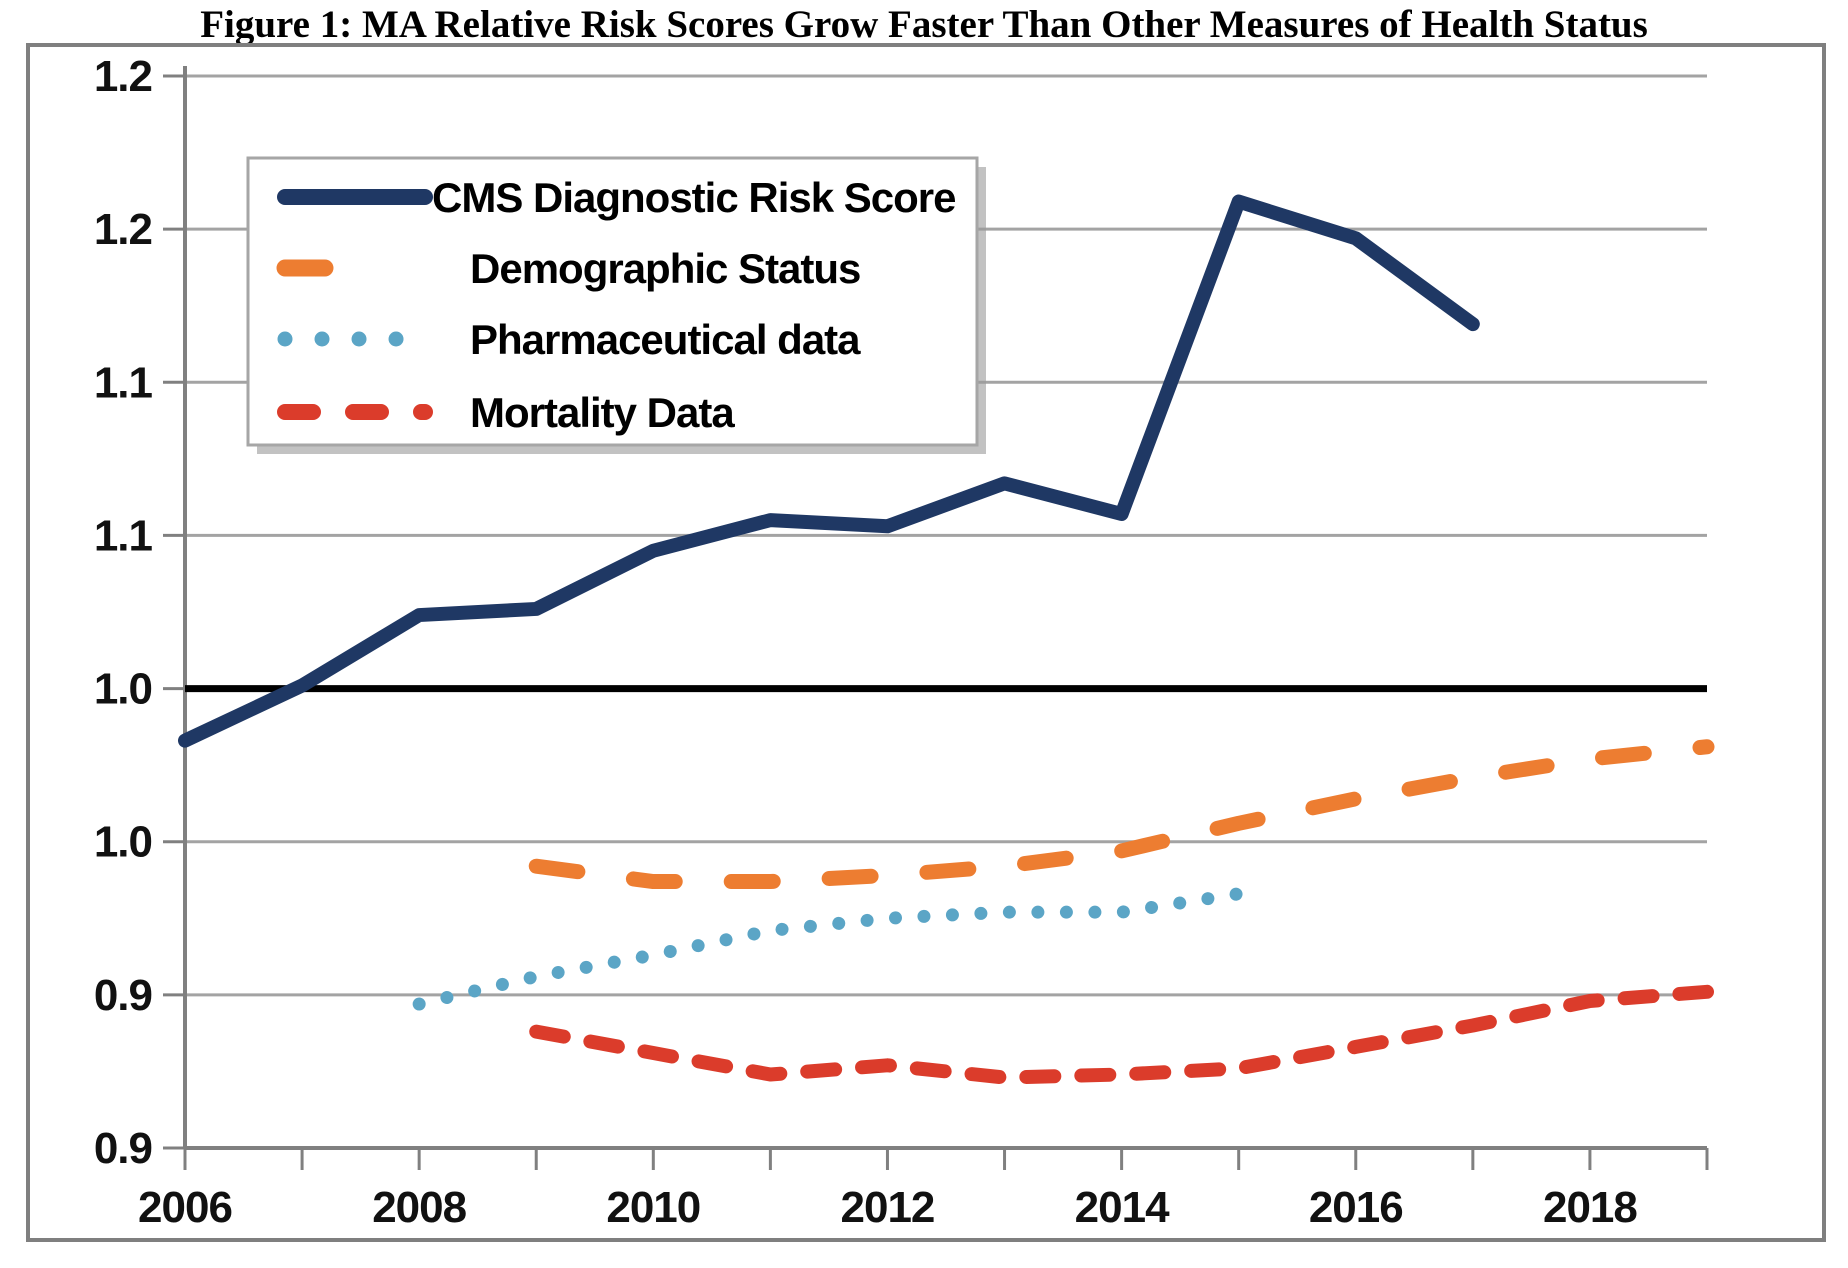 The height and width of the screenshot is (1268, 1848). Describe the element at coordinates (123, 842) in the screenshot. I see `y-axis-label-0.95: 1.0` at that location.